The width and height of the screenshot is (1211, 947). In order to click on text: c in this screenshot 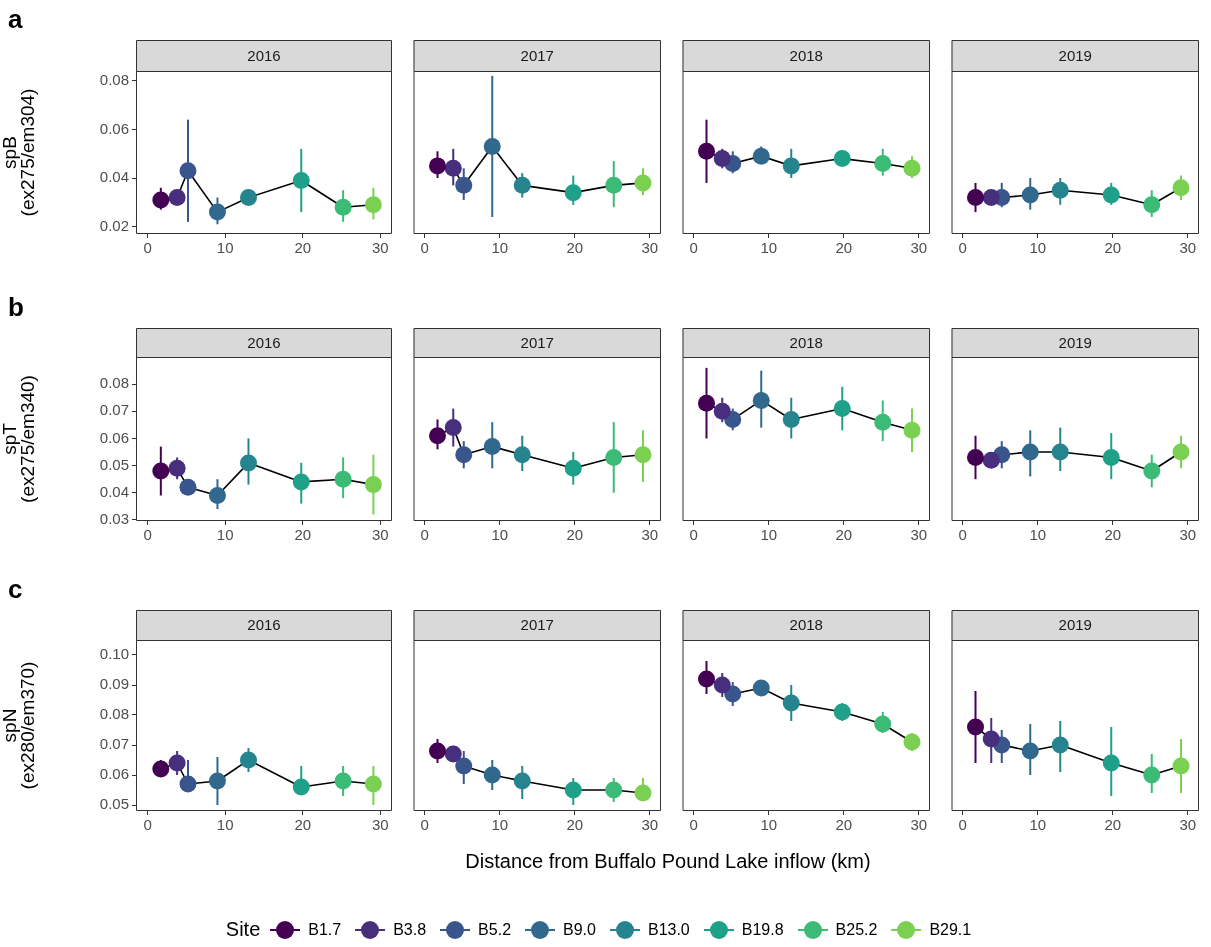, I will do `click(15, 589)`.